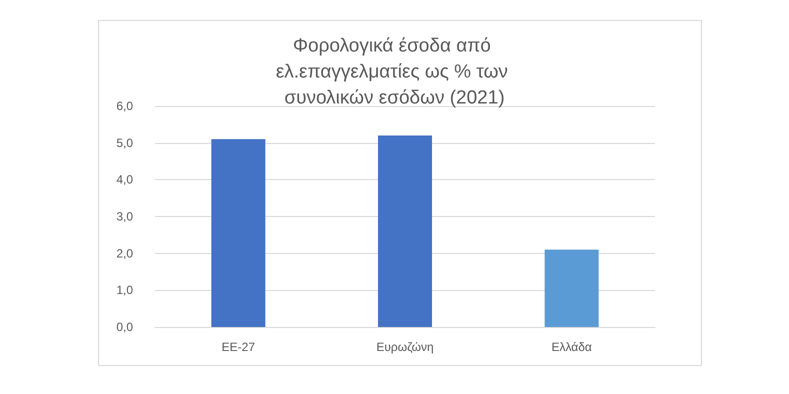 The height and width of the screenshot is (394, 789). Describe the element at coordinates (125, 253) in the screenshot. I see `y-tick-label: 2,0` at that location.